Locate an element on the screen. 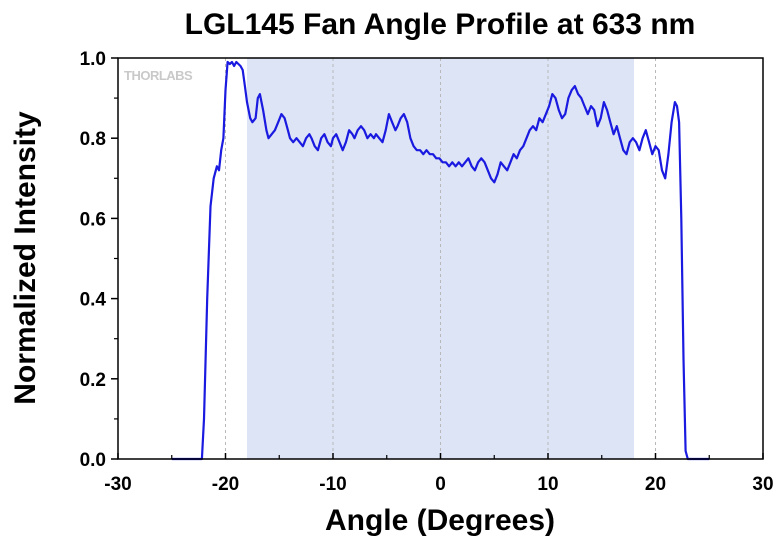 The image size is (780, 542). y-tick-label: 0.4 is located at coordinates (93, 300).